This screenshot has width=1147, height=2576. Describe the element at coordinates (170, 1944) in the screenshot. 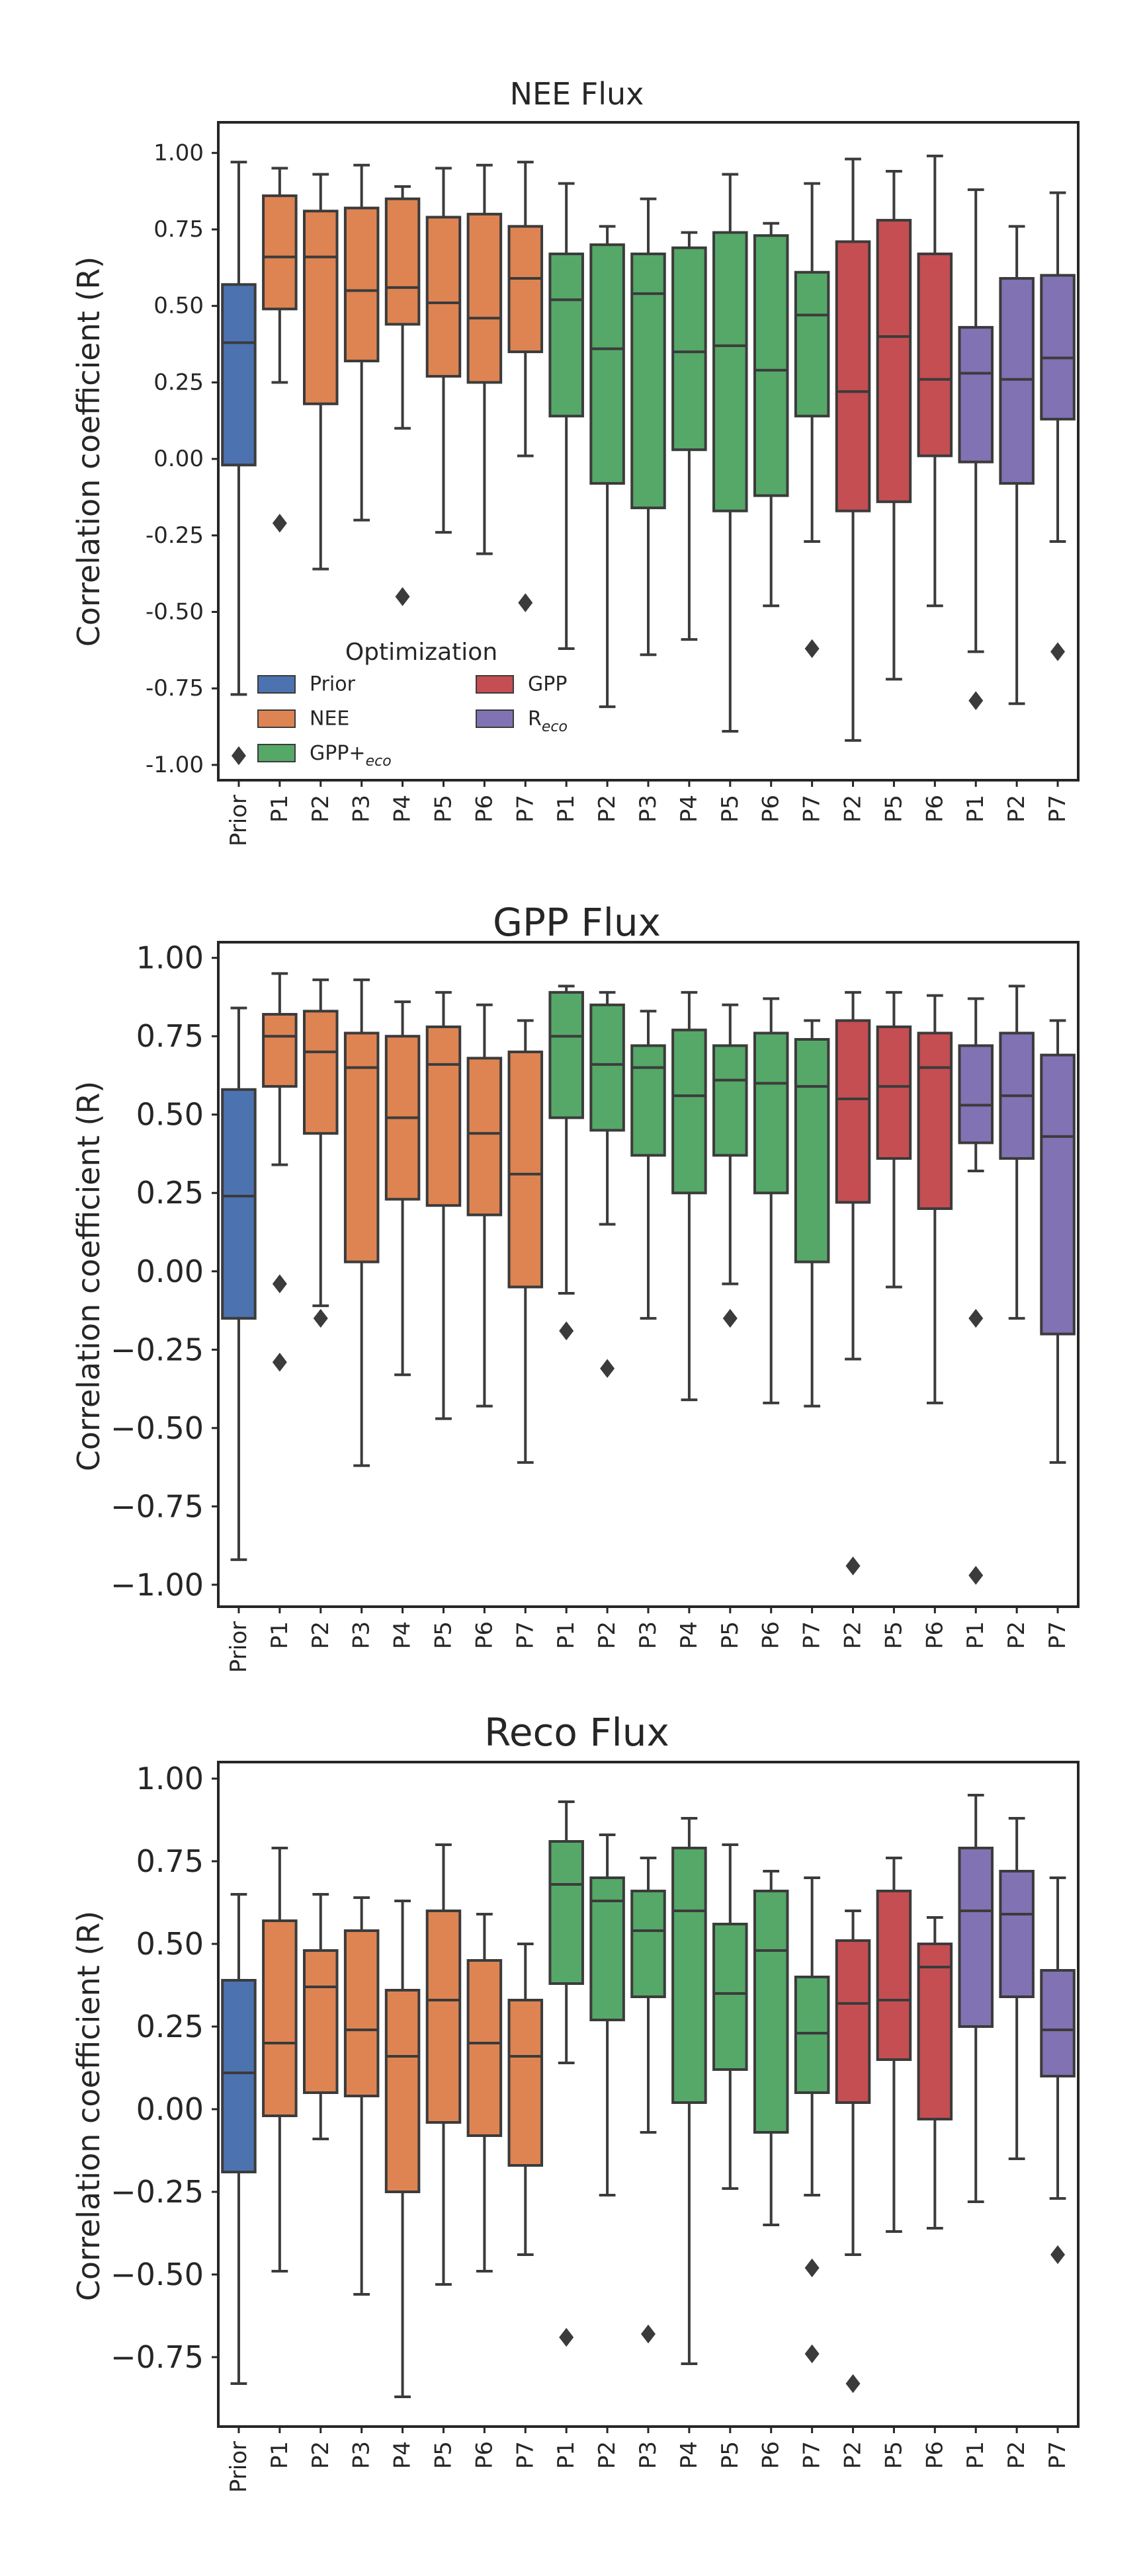

I see `y-tick-label: 0.50` at that location.